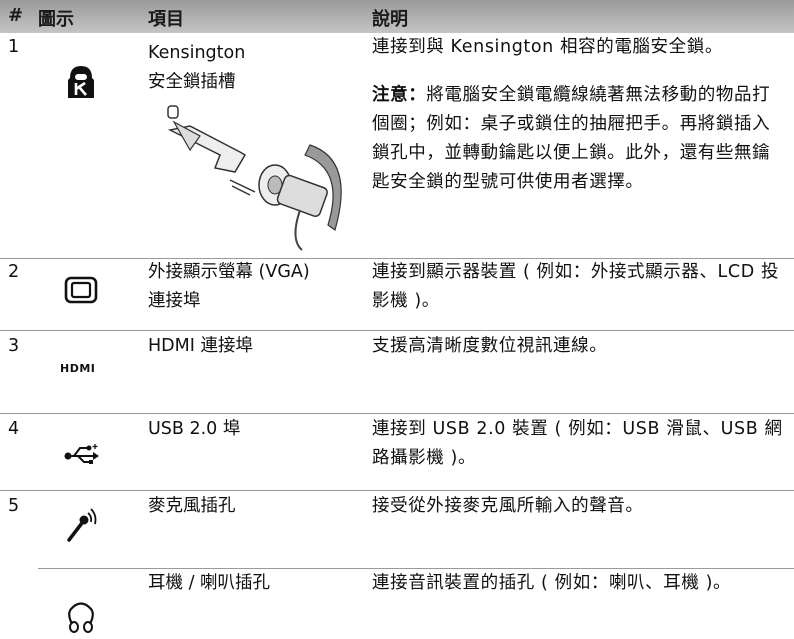 The width and height of the screenshot is (794, 639). I want to click on description: 連接到顯示器裝置 ( 例如：外接式顯示器、LCD 投影機 )。, so click(576, 286).